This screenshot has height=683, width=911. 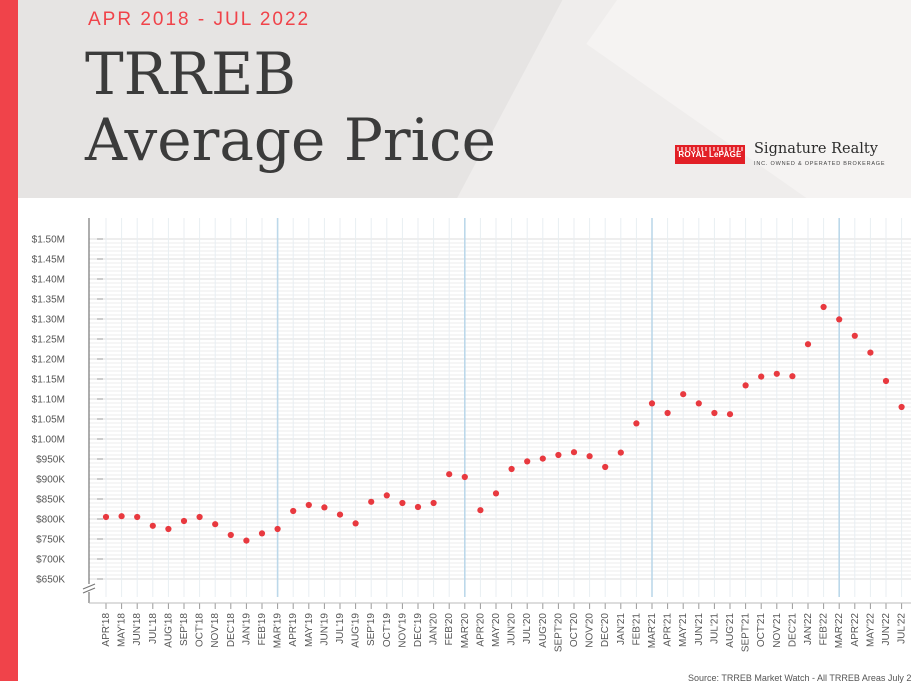 What do you see at coordinates (278, 631) in the screenshot?
I see `x-tick-label: MAR'19` at bounding box center [278, 631].